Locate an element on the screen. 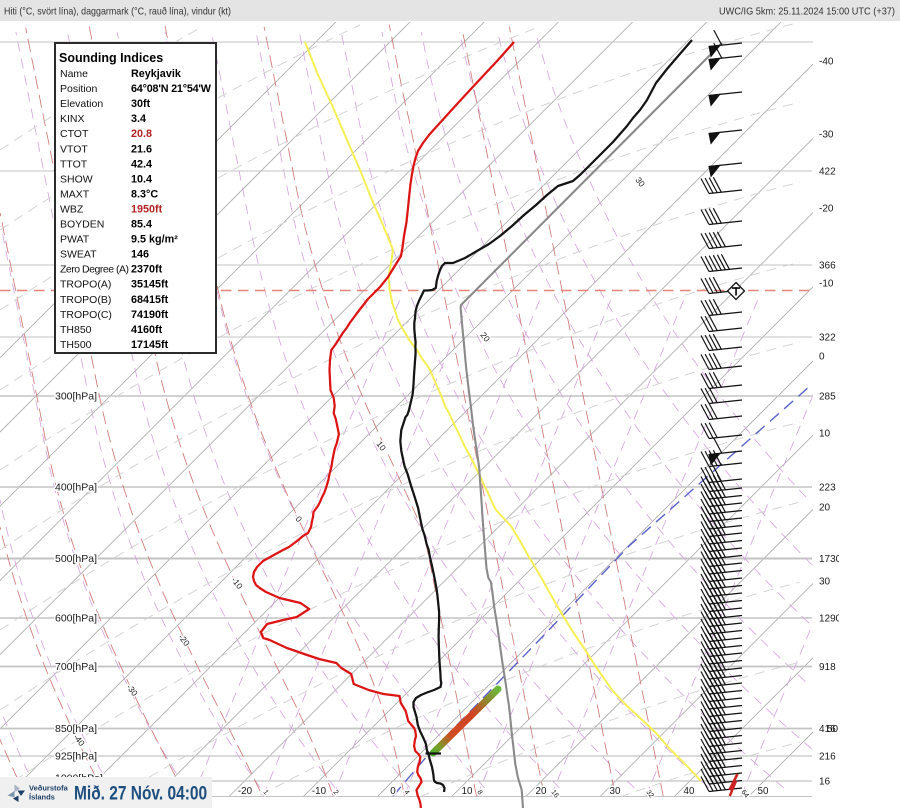 This screenshot has width=900, height=808. svg-text: 700[hPa] is located at coordinates (76, 667).